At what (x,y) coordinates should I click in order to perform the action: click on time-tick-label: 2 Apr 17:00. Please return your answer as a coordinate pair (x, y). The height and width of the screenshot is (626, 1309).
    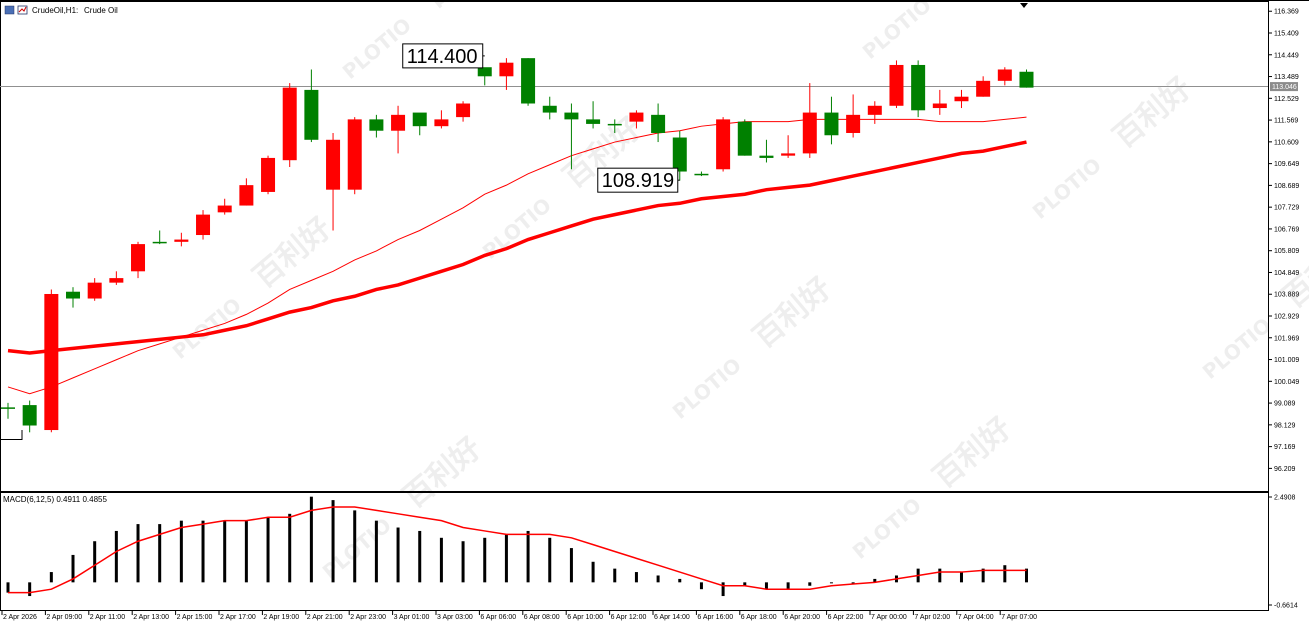
    Looking at the image, I should click on (238, 617).